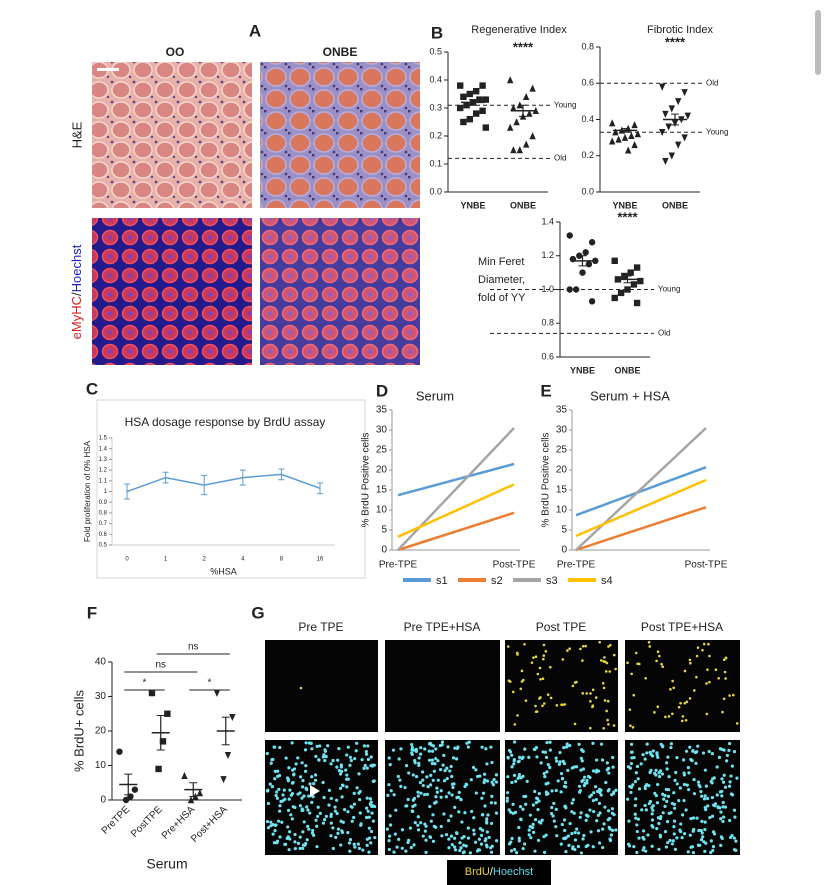 The width and height of the screenshot is (828, 885). I want to click on x-tick-label: YNBE, so click(582, 370).